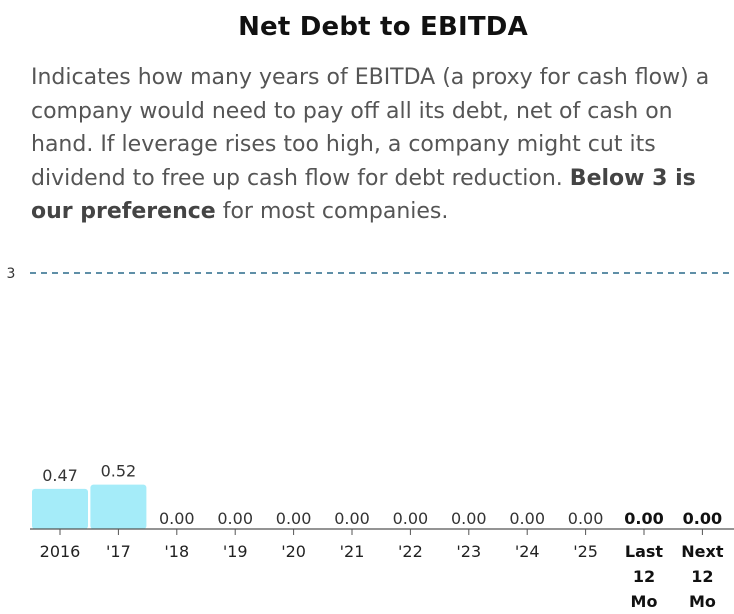 The width and height of the screenshot is (734, 614). I want to click on x-tick-label: '21, so click(352, 551).